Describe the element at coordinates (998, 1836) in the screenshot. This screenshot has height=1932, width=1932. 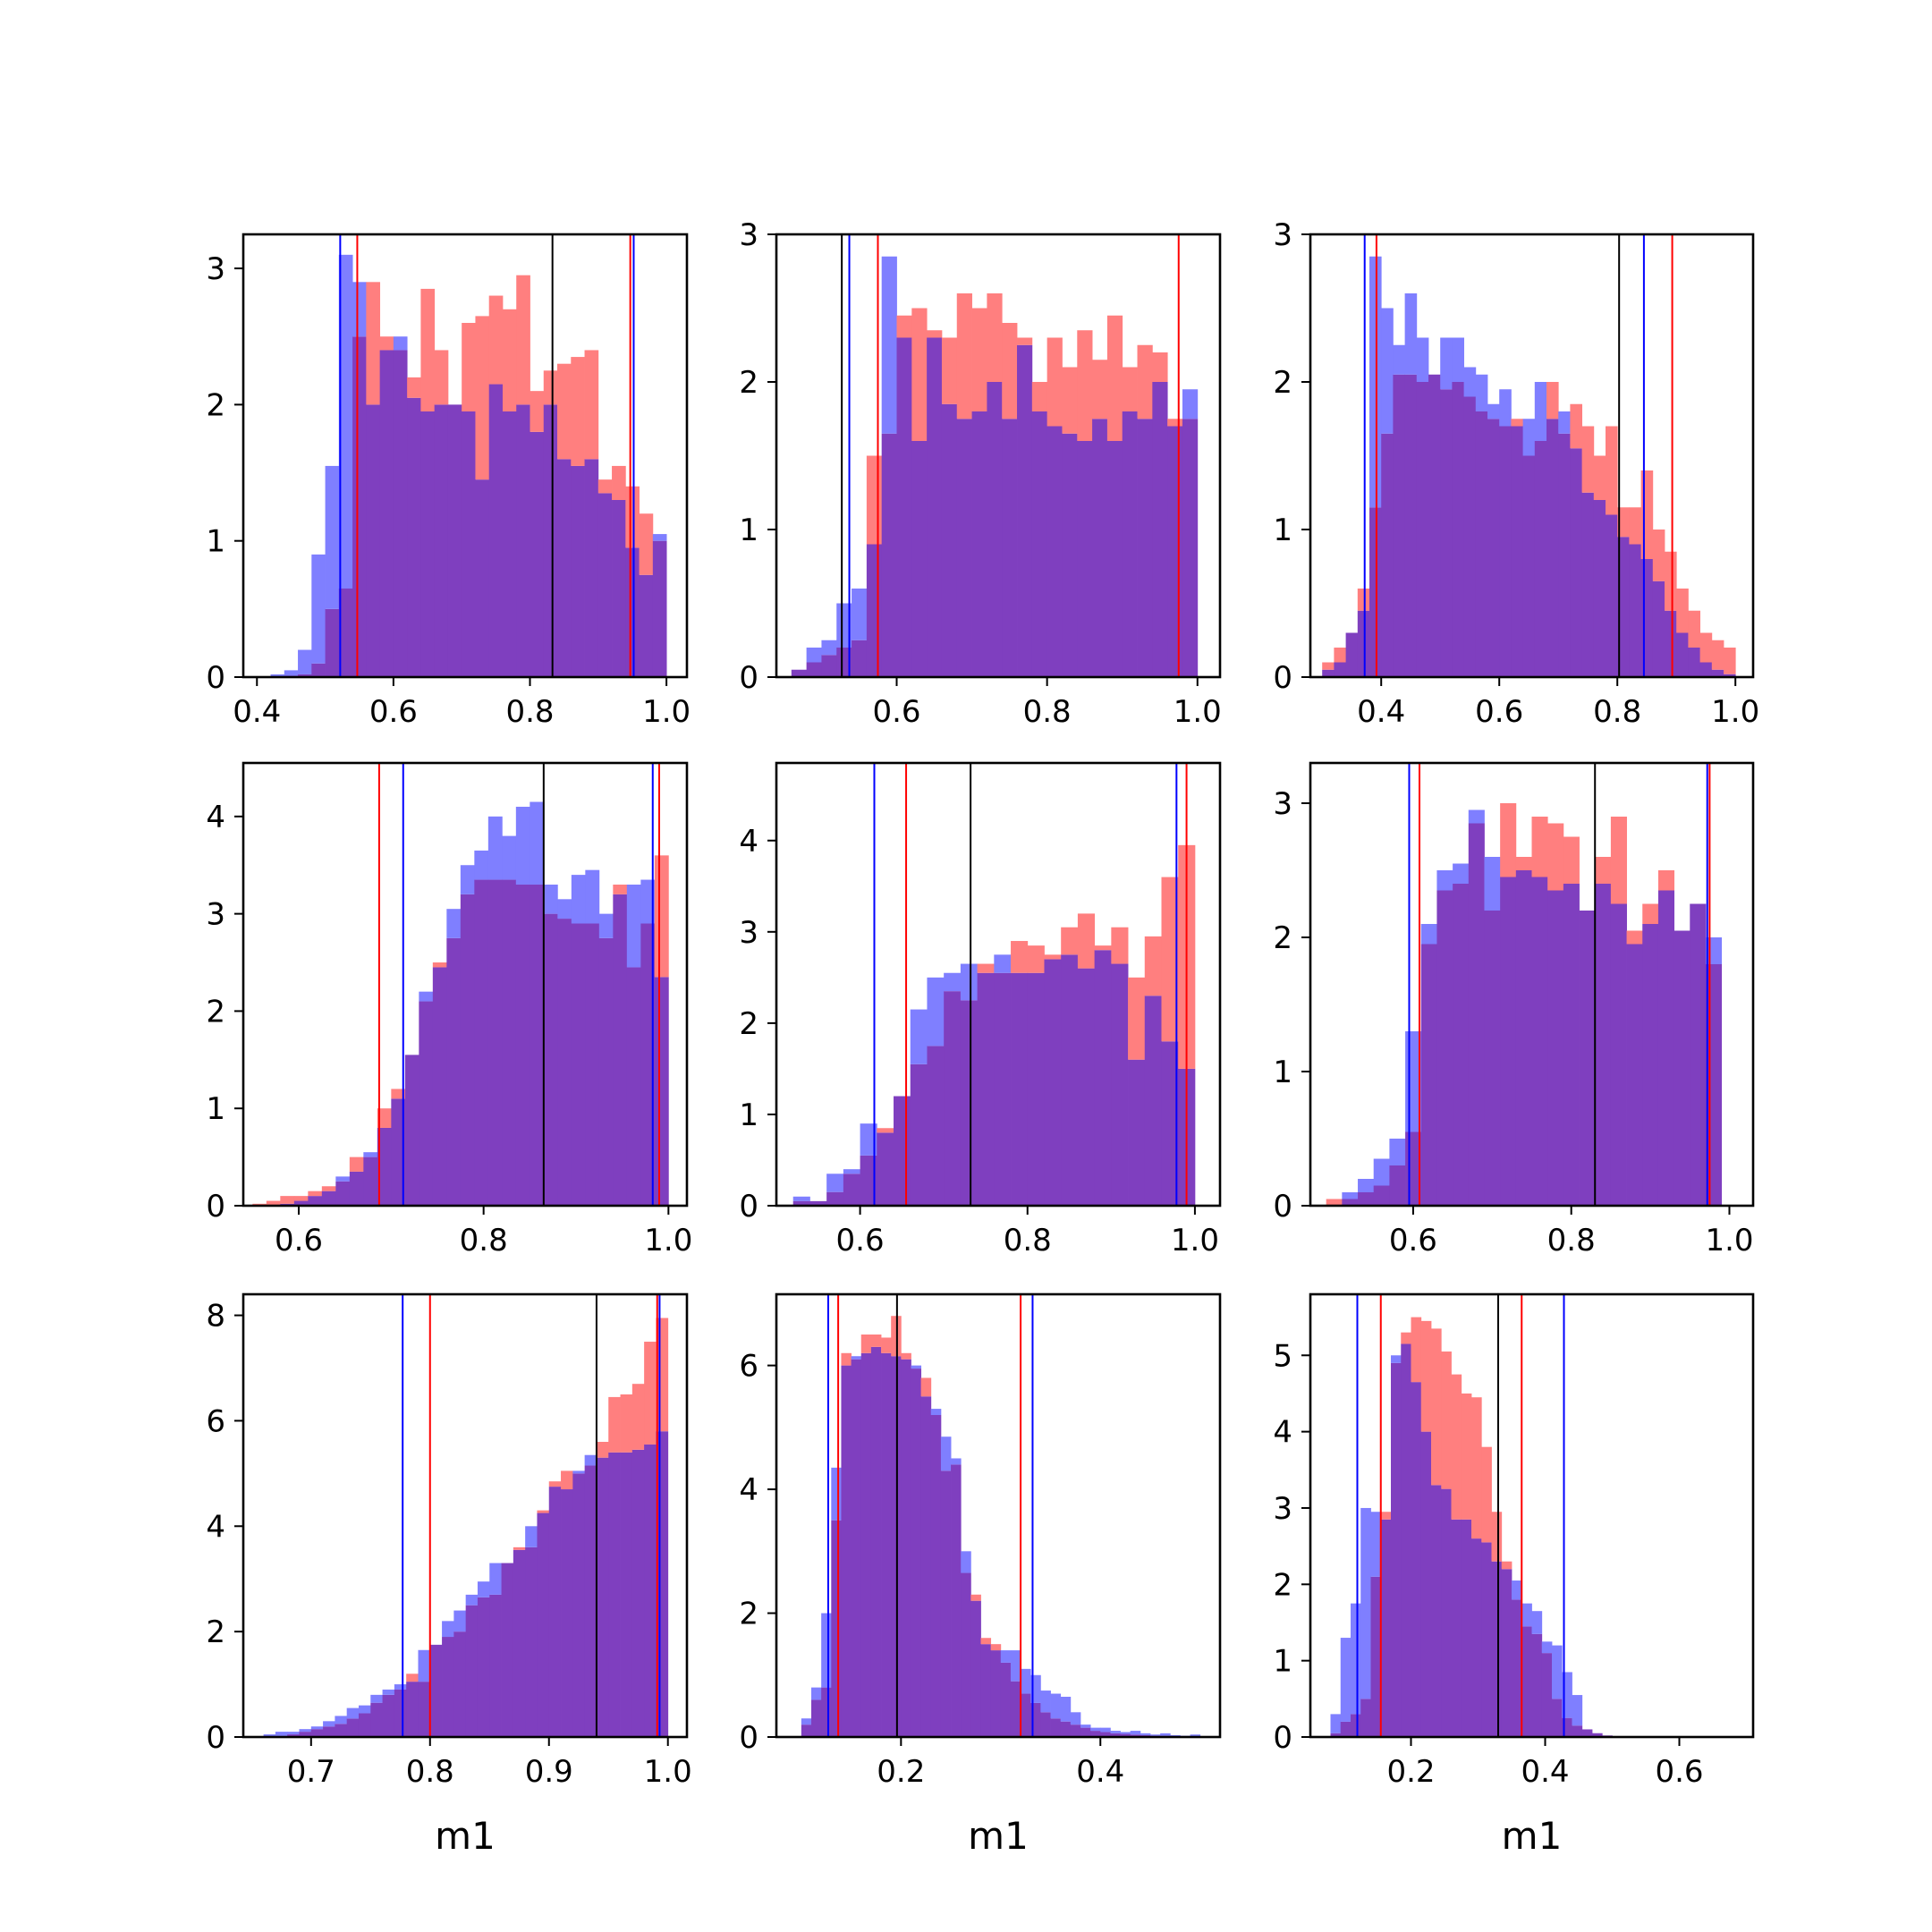
I see `x-axis-label: m1` at that location.